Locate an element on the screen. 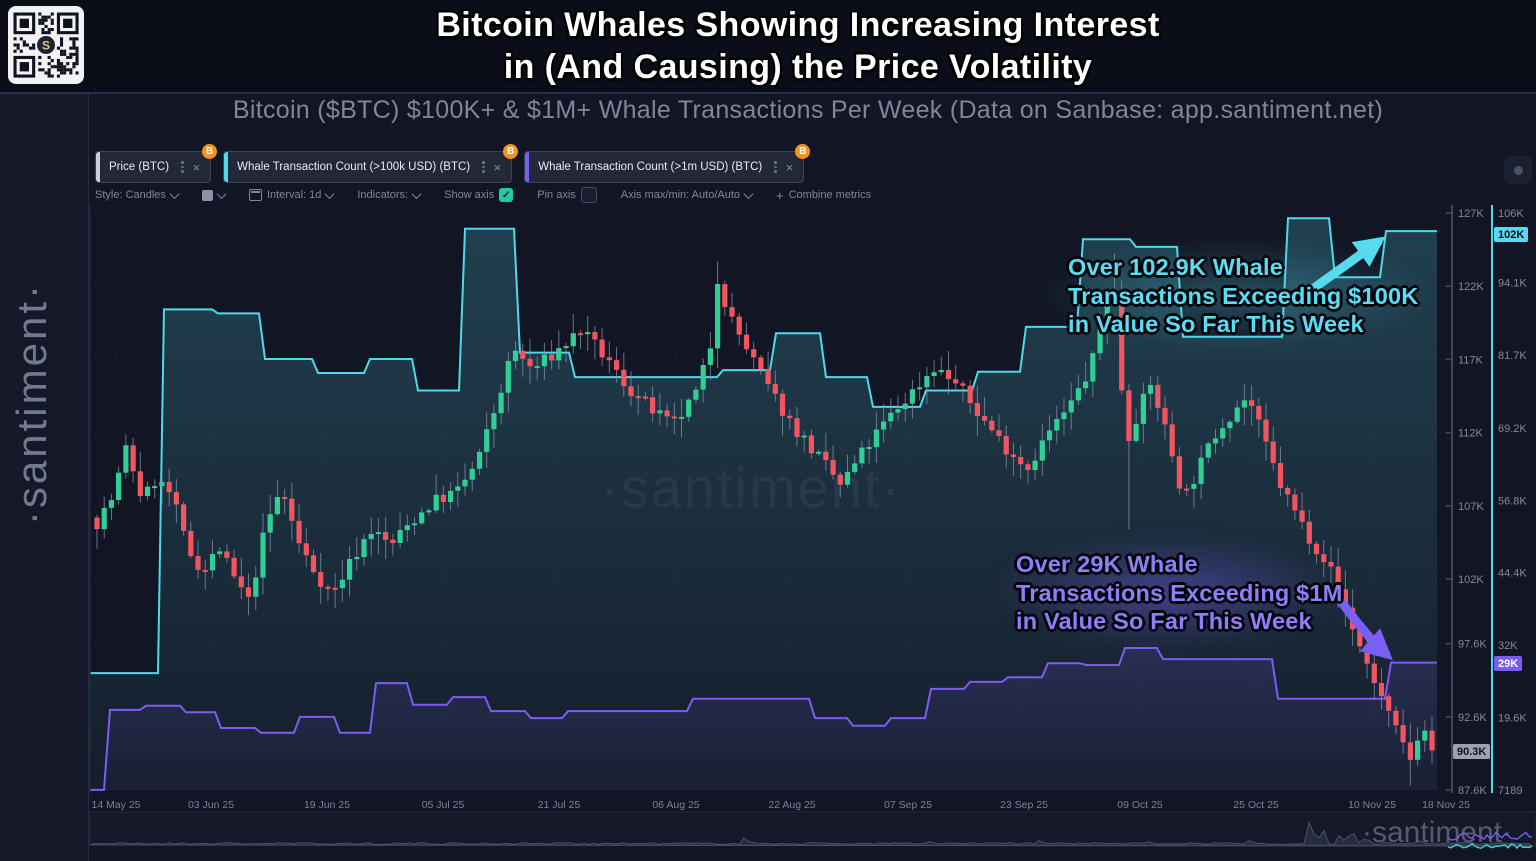  pin-axis-toggle: Pin axis is located at coordinates (567, 195).